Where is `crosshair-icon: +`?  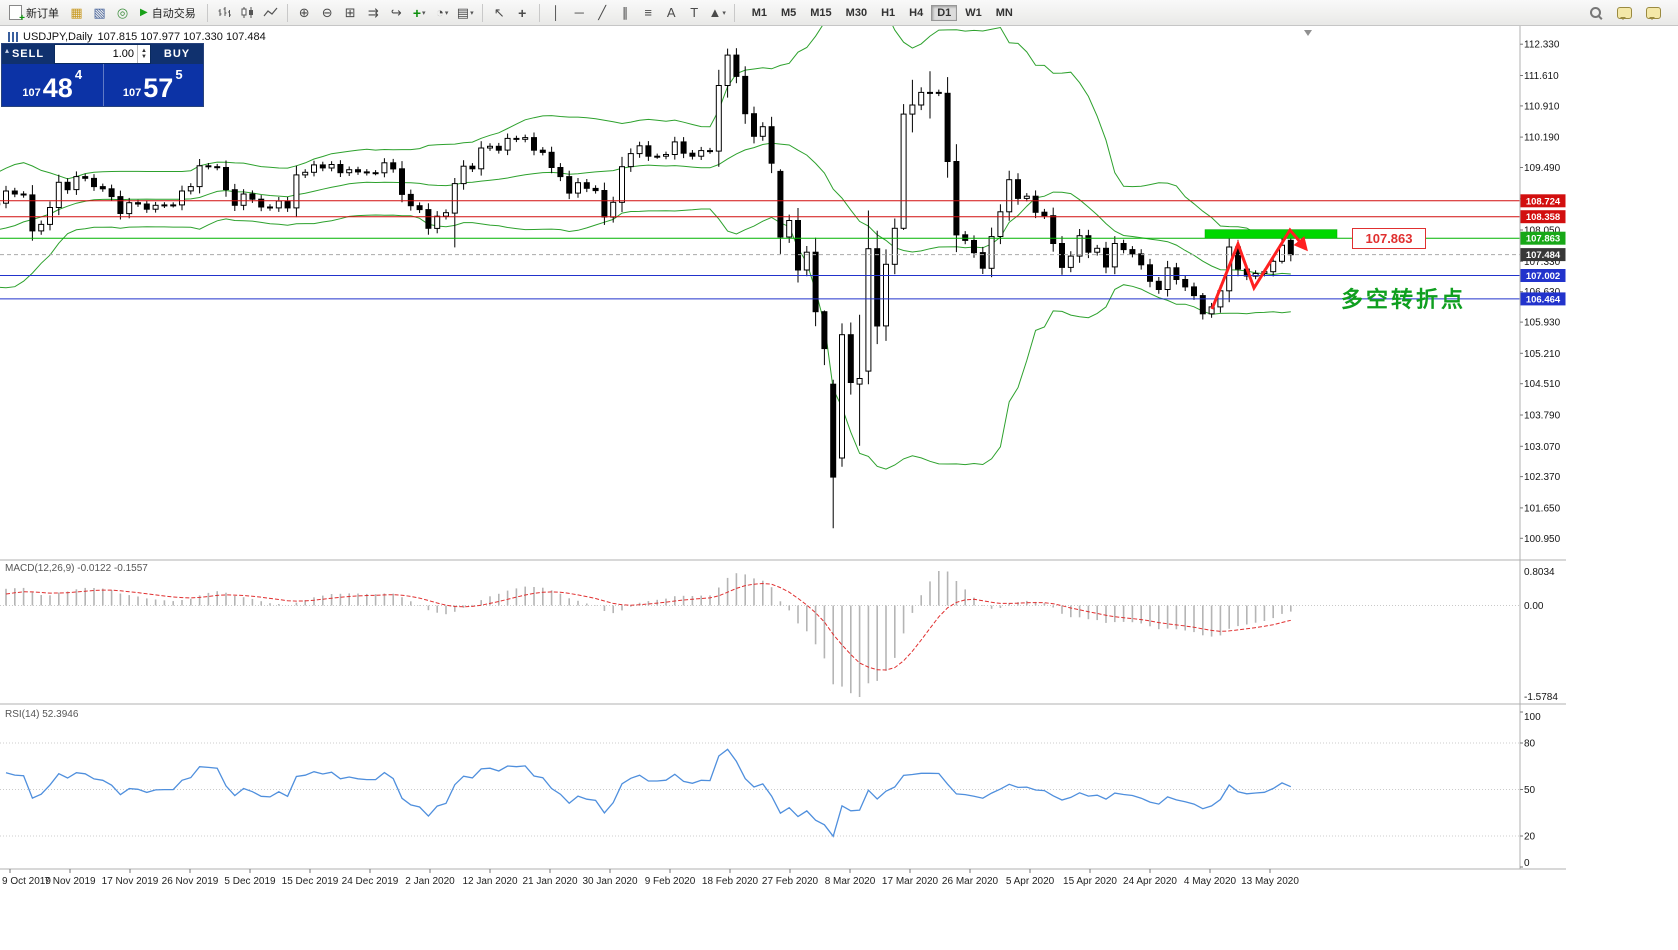 crosshair-icon: + is located at coordinates (522, 12).